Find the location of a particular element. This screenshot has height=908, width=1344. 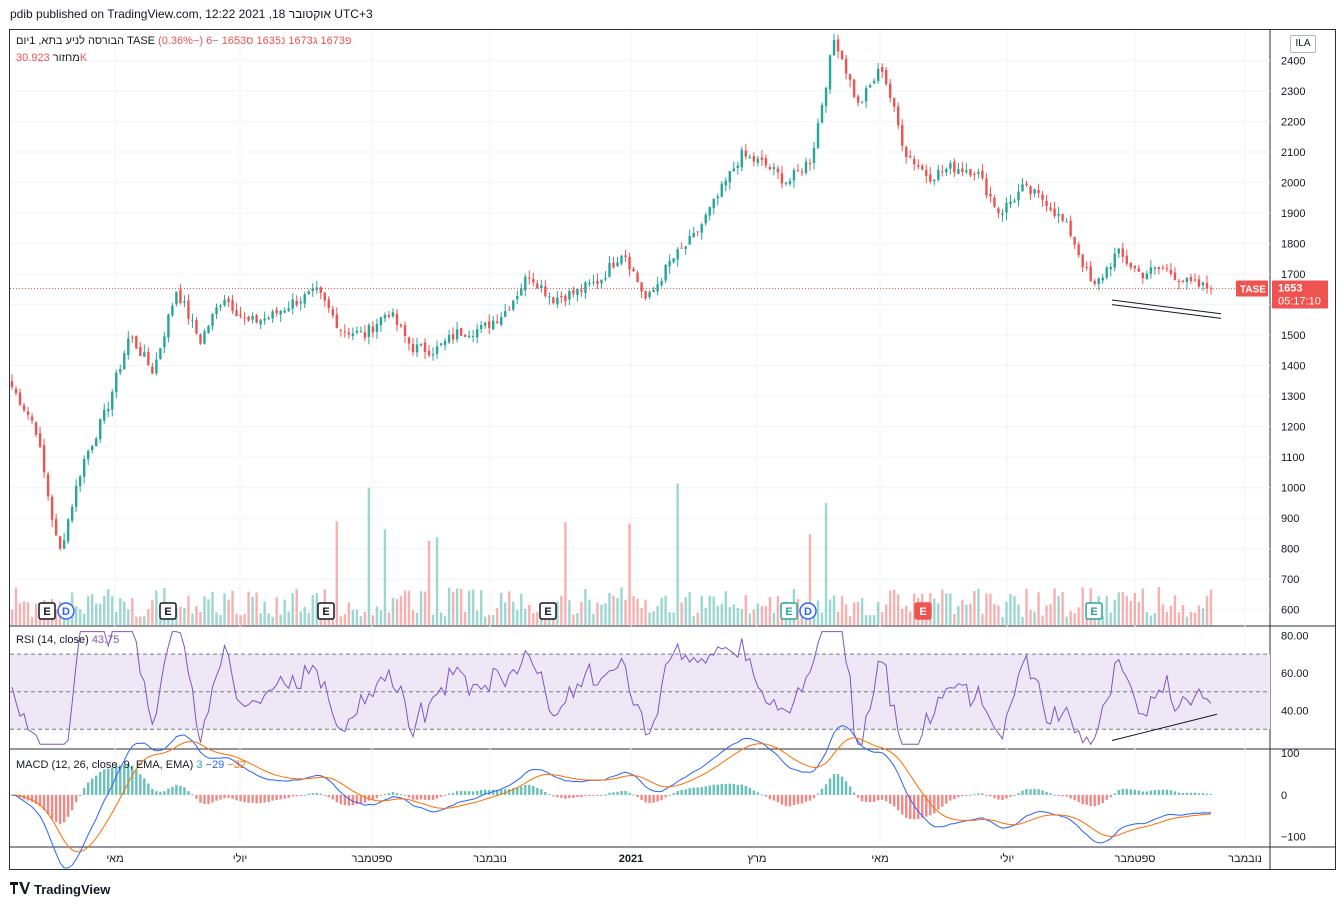

x-tick-label: 2021 is located at coordinates (631, 859).